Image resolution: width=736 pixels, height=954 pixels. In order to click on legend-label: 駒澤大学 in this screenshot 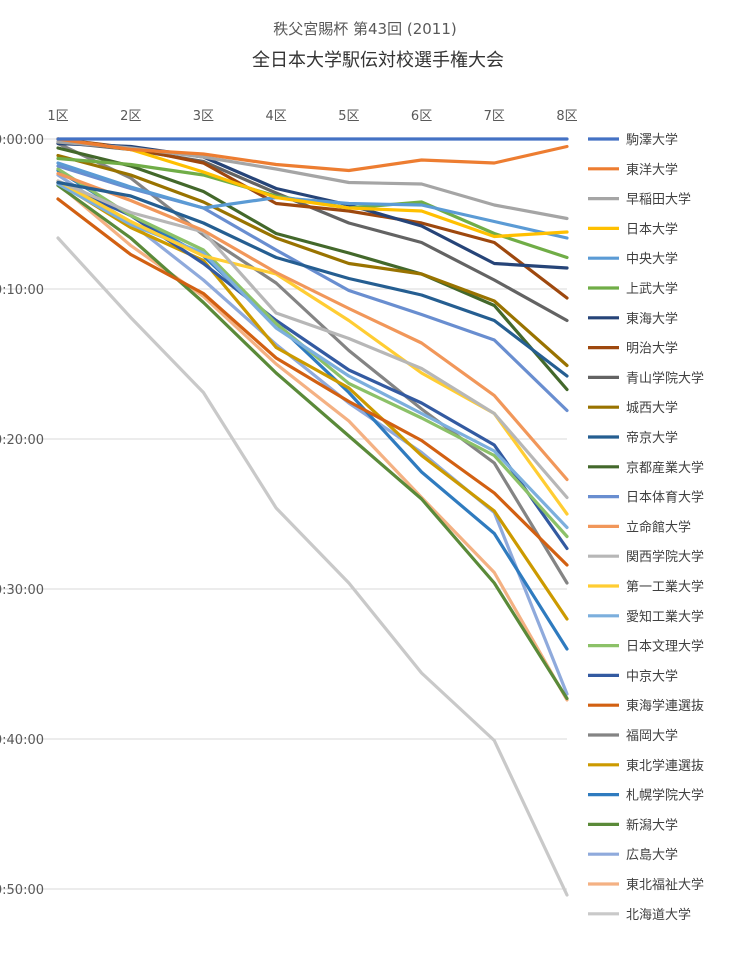, I will do `click(652, 140)`.